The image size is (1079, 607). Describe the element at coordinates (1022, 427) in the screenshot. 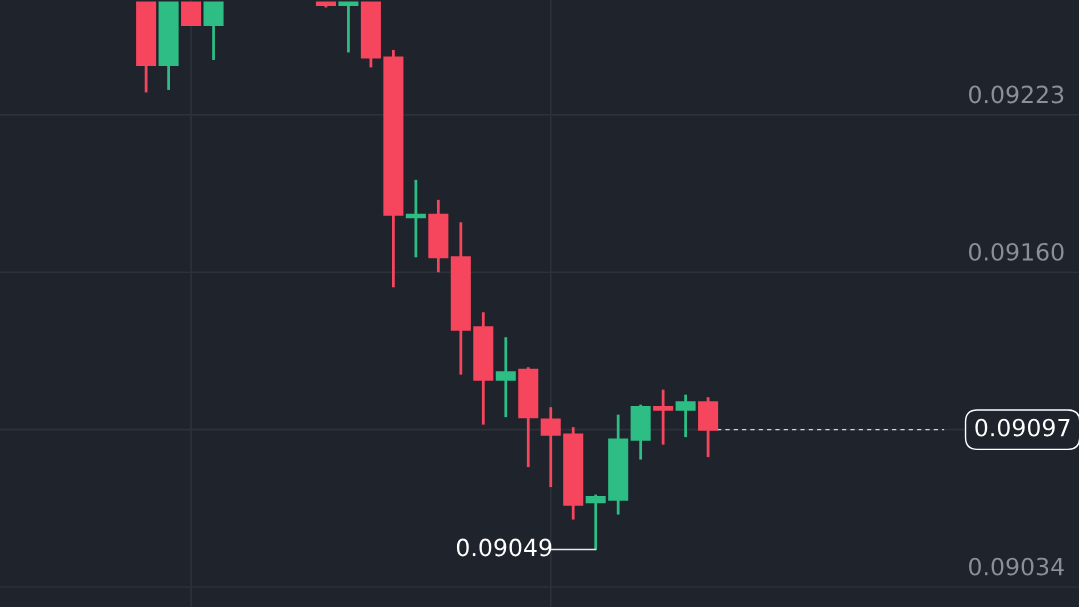

I see `ref-line-label: 0.09097` at that location.